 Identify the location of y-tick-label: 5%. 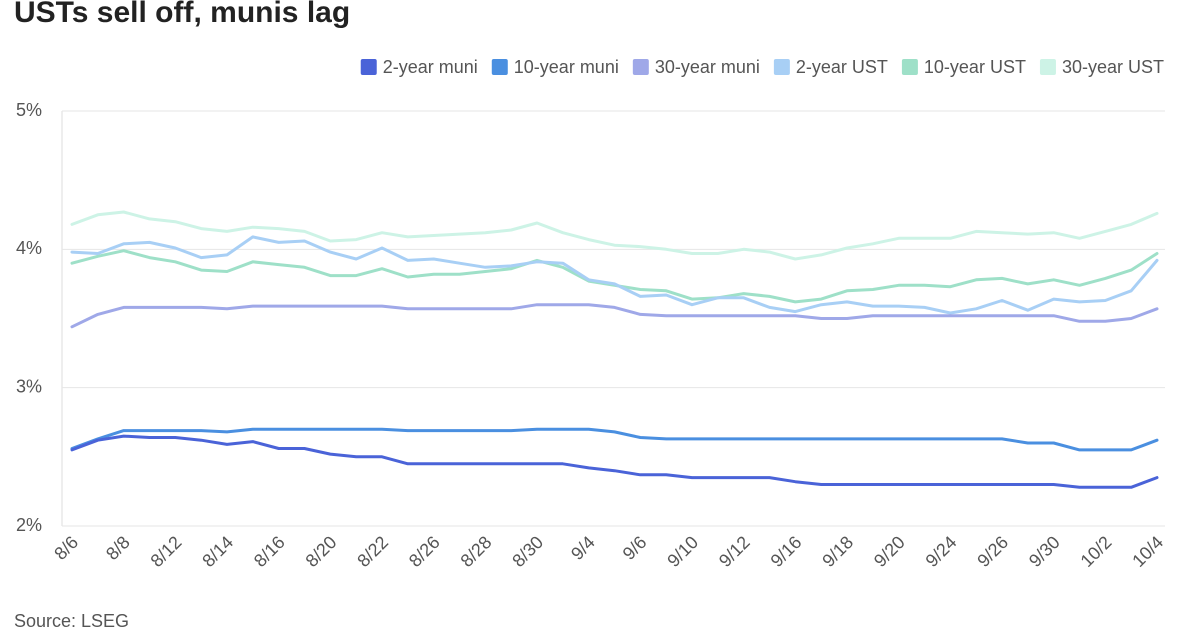
(29, 110).